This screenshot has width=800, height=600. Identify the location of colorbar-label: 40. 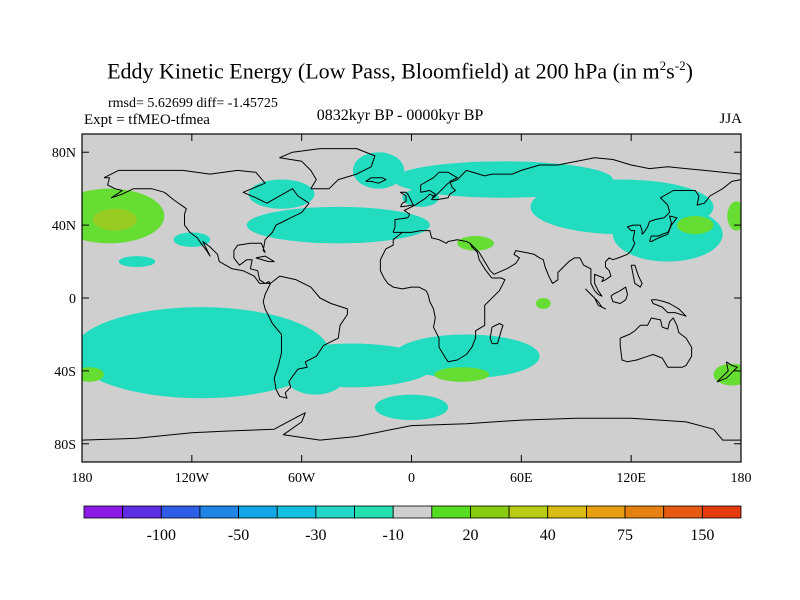
(548, 535).